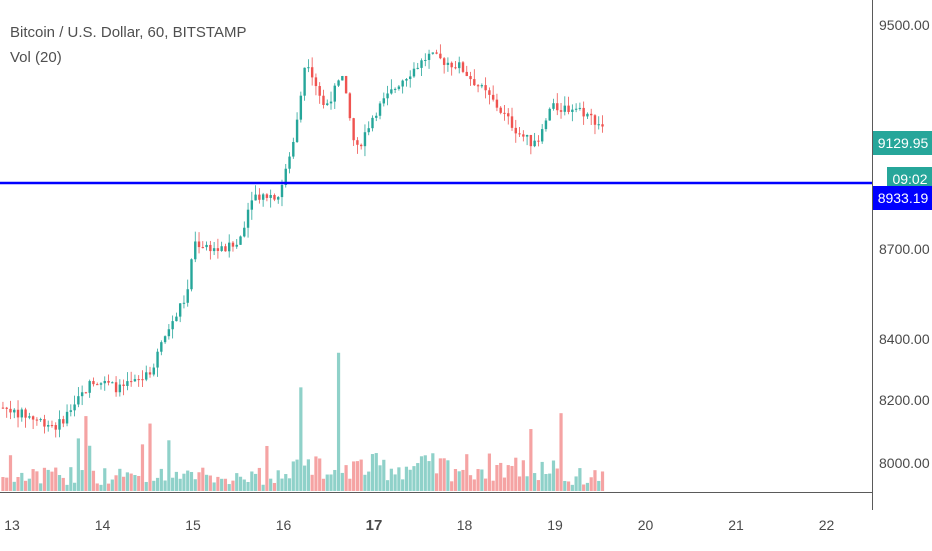 The image size is (932, 551). What do you see at coordinates (904, 400) in the screenshot?
I see `price-tick-label: 8200.00` at bounding box center [904, 400].